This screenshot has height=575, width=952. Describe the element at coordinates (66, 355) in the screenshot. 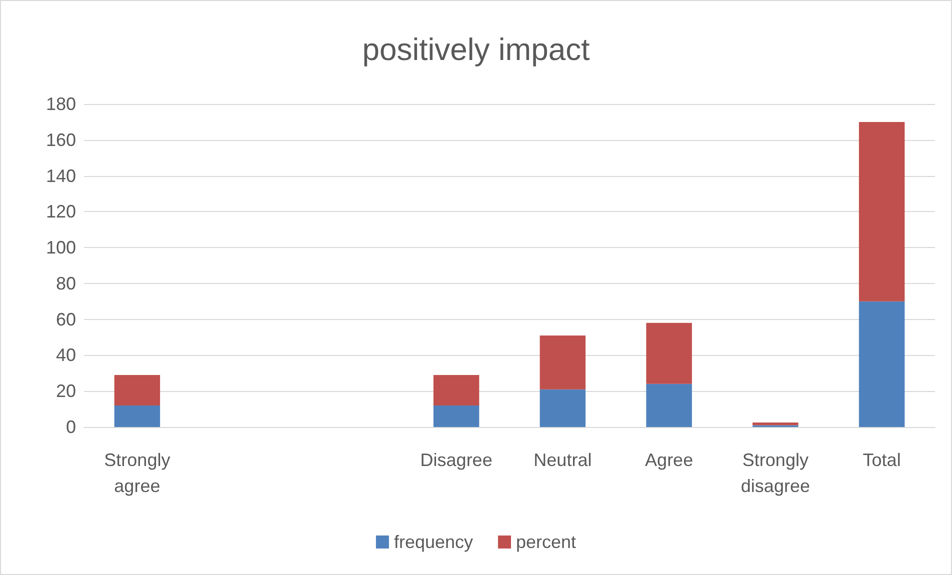

I see `y-tick-label: 40` at that location.